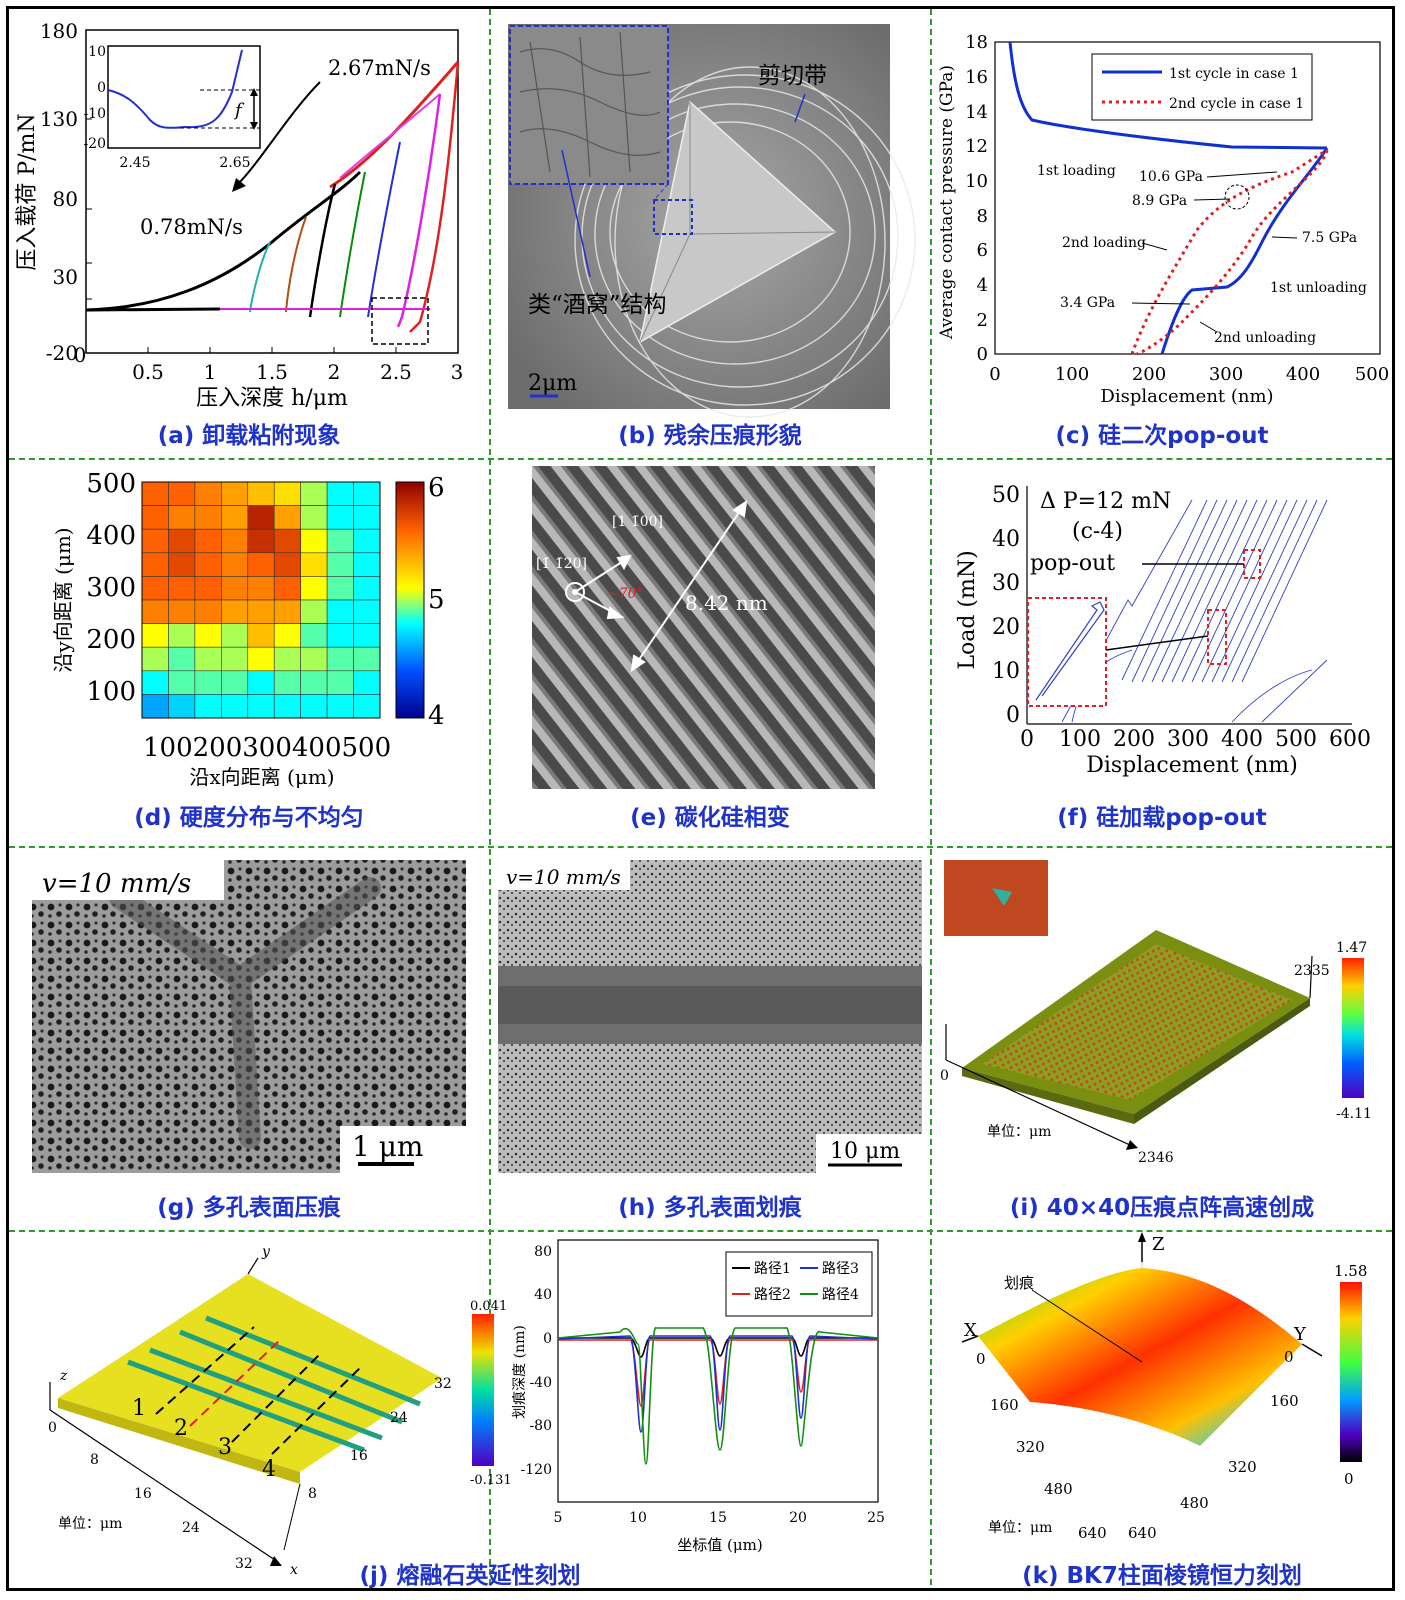 The image size is (1405, 1600). What do you see at coordinates (1242, 1467) in the screenshot?
I see `right-tick: 320` at bounding box center [1242, 1467].